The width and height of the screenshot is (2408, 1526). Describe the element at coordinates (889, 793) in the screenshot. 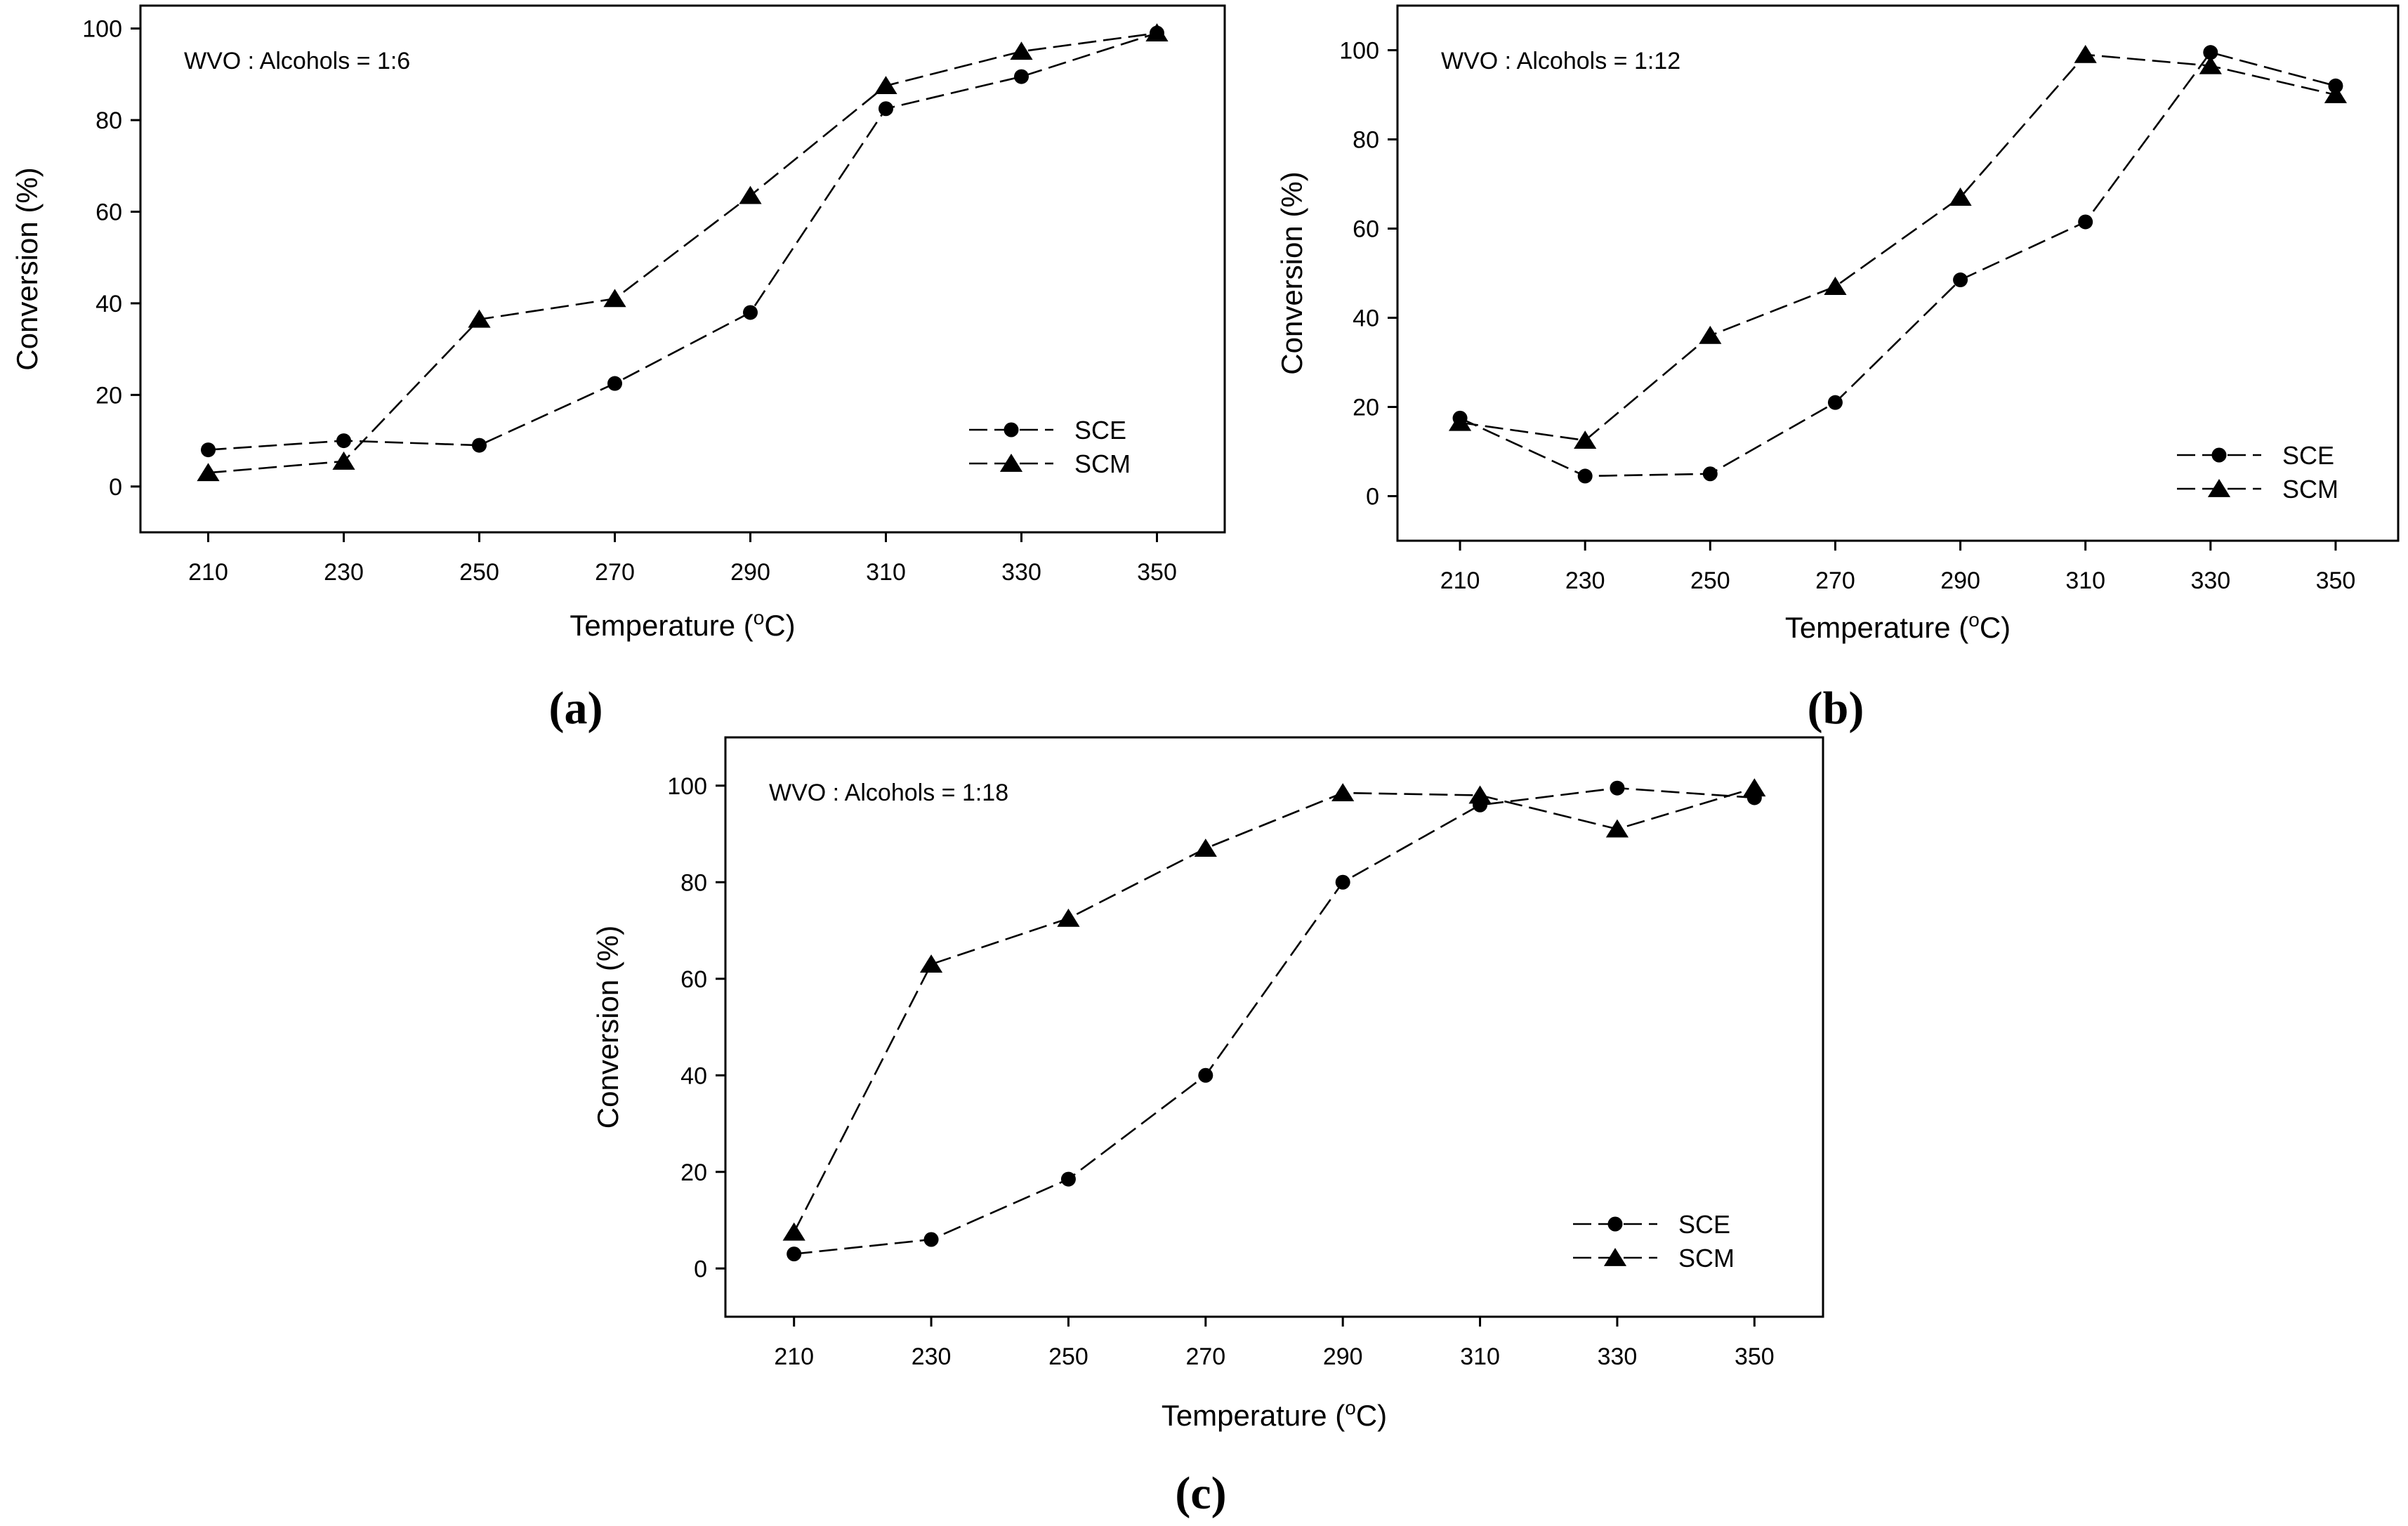

I see `ratio-annotation: WVO : Alcohols = 1:18` at that location.